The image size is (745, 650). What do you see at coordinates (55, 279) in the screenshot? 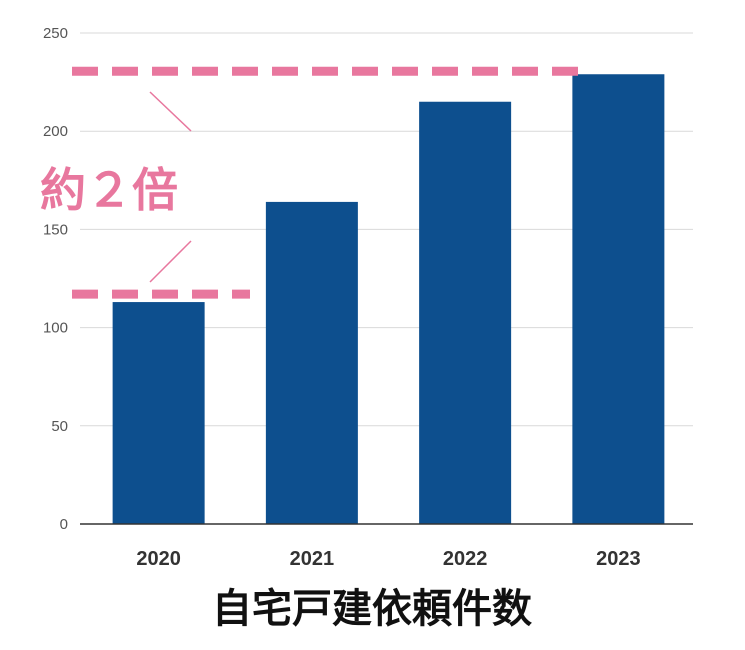
I see `y-axis-ticks: 0 50 100 150 200 250` at bounding box center [55, 279].